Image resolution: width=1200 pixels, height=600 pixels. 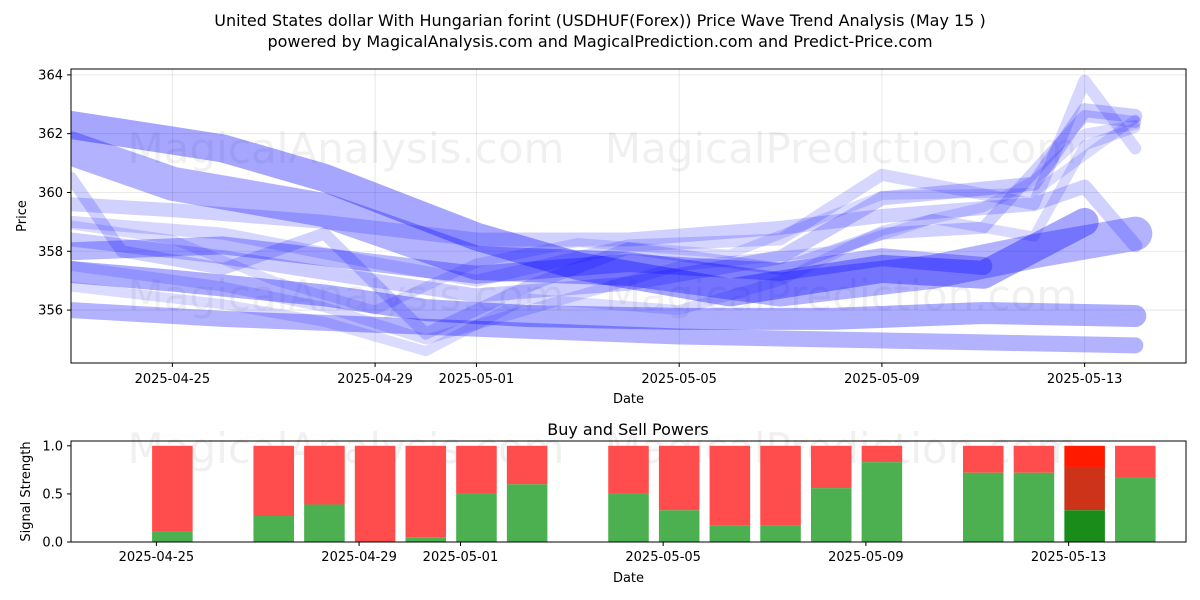 What do you see at coordinates (50, 311) in the screenshot?
I see `y-tick-label: 356` at bounding box center [50, 311].